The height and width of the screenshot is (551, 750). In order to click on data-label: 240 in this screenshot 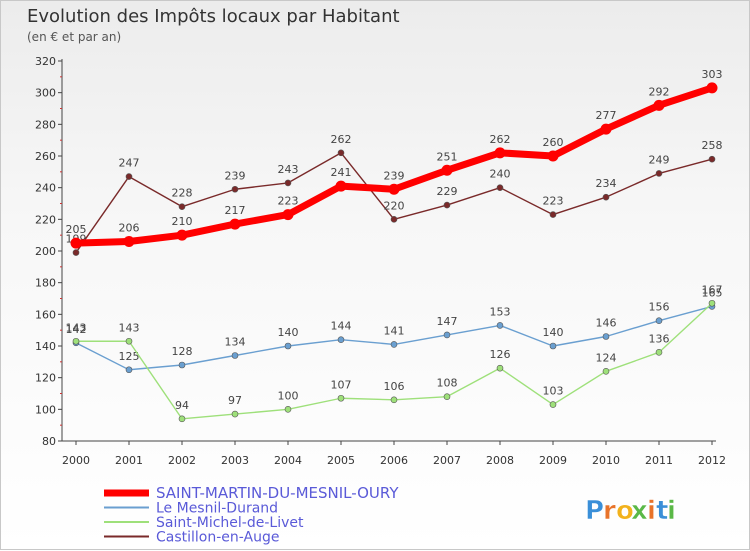, I will do `click(500, 174)`.